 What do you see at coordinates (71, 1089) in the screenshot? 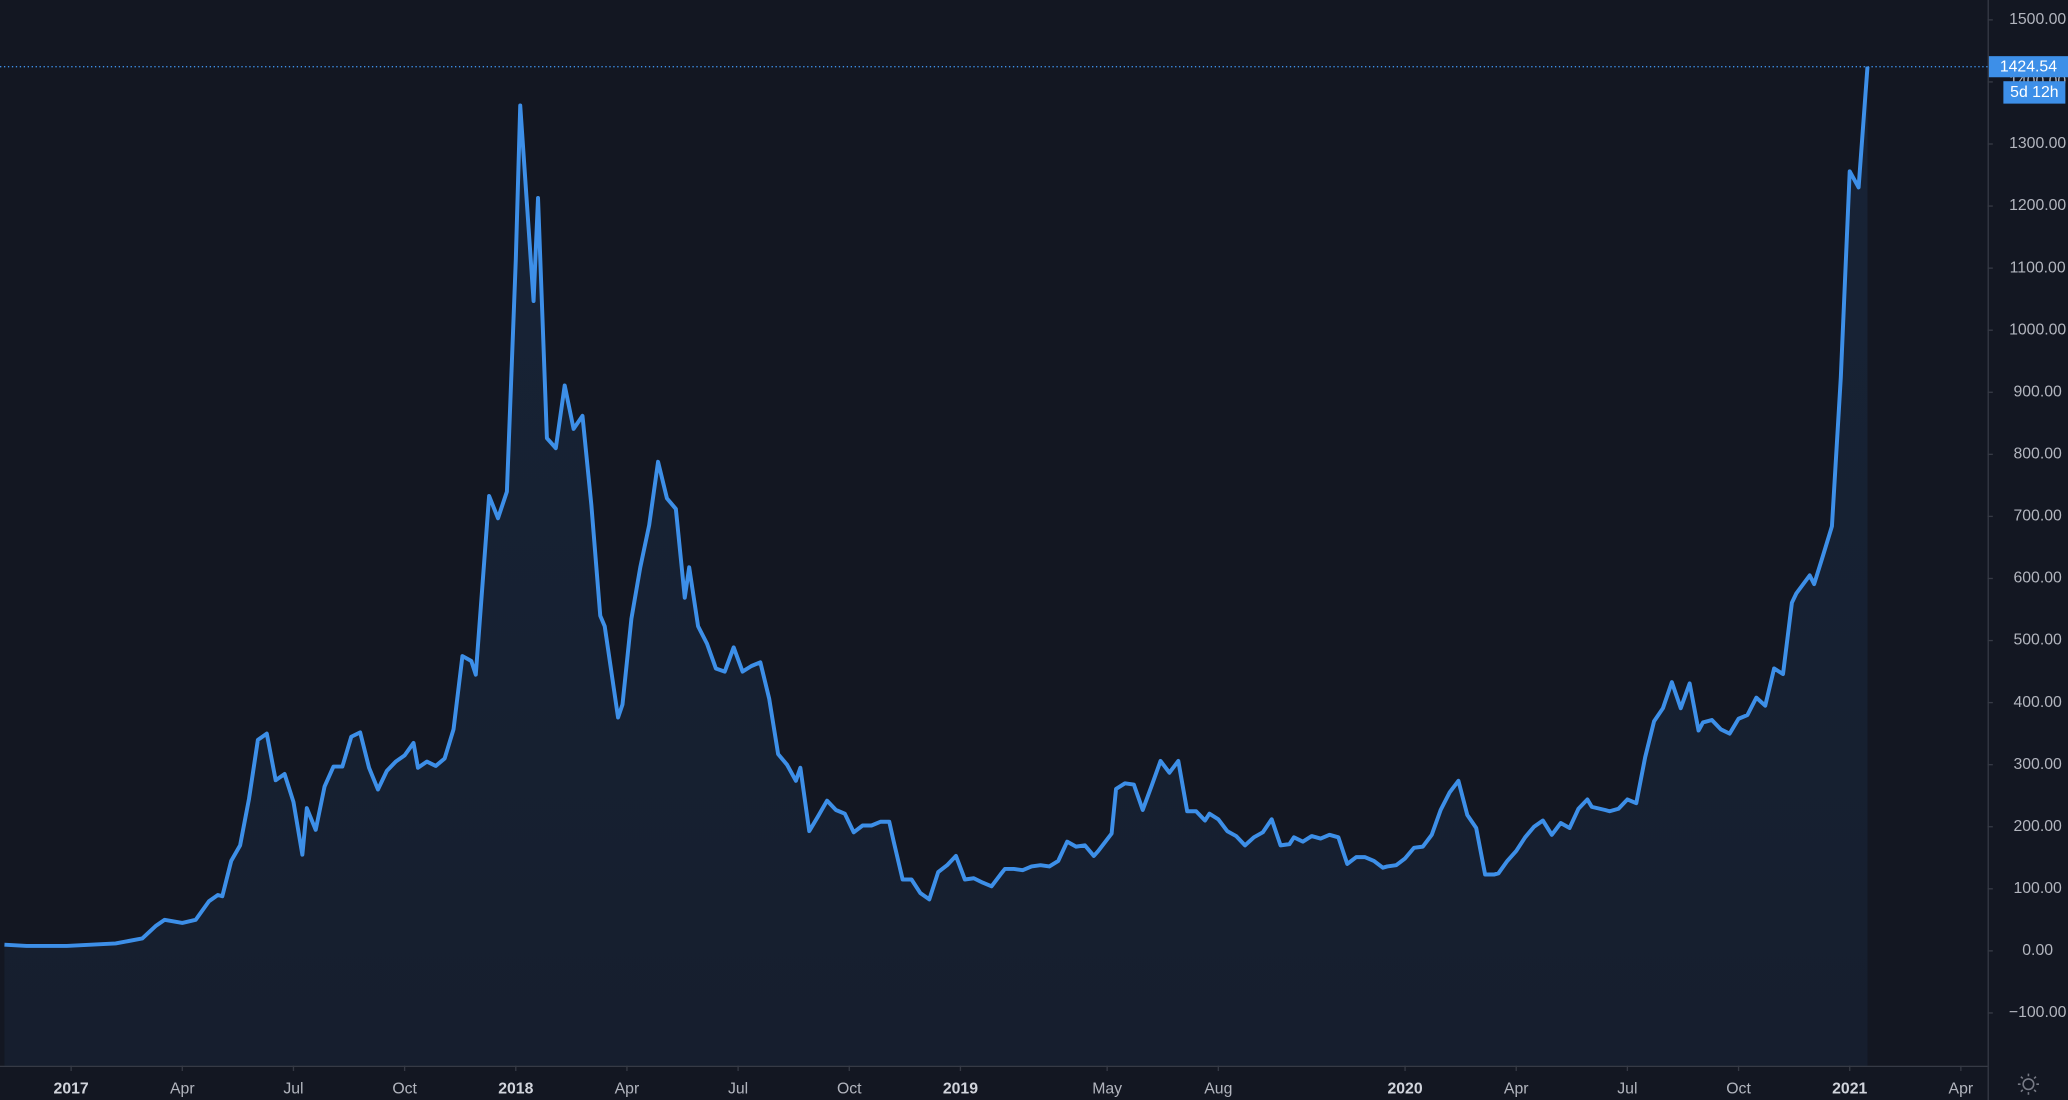
I see `x-tick-label: 2017` at bounding box center [71, 1089].